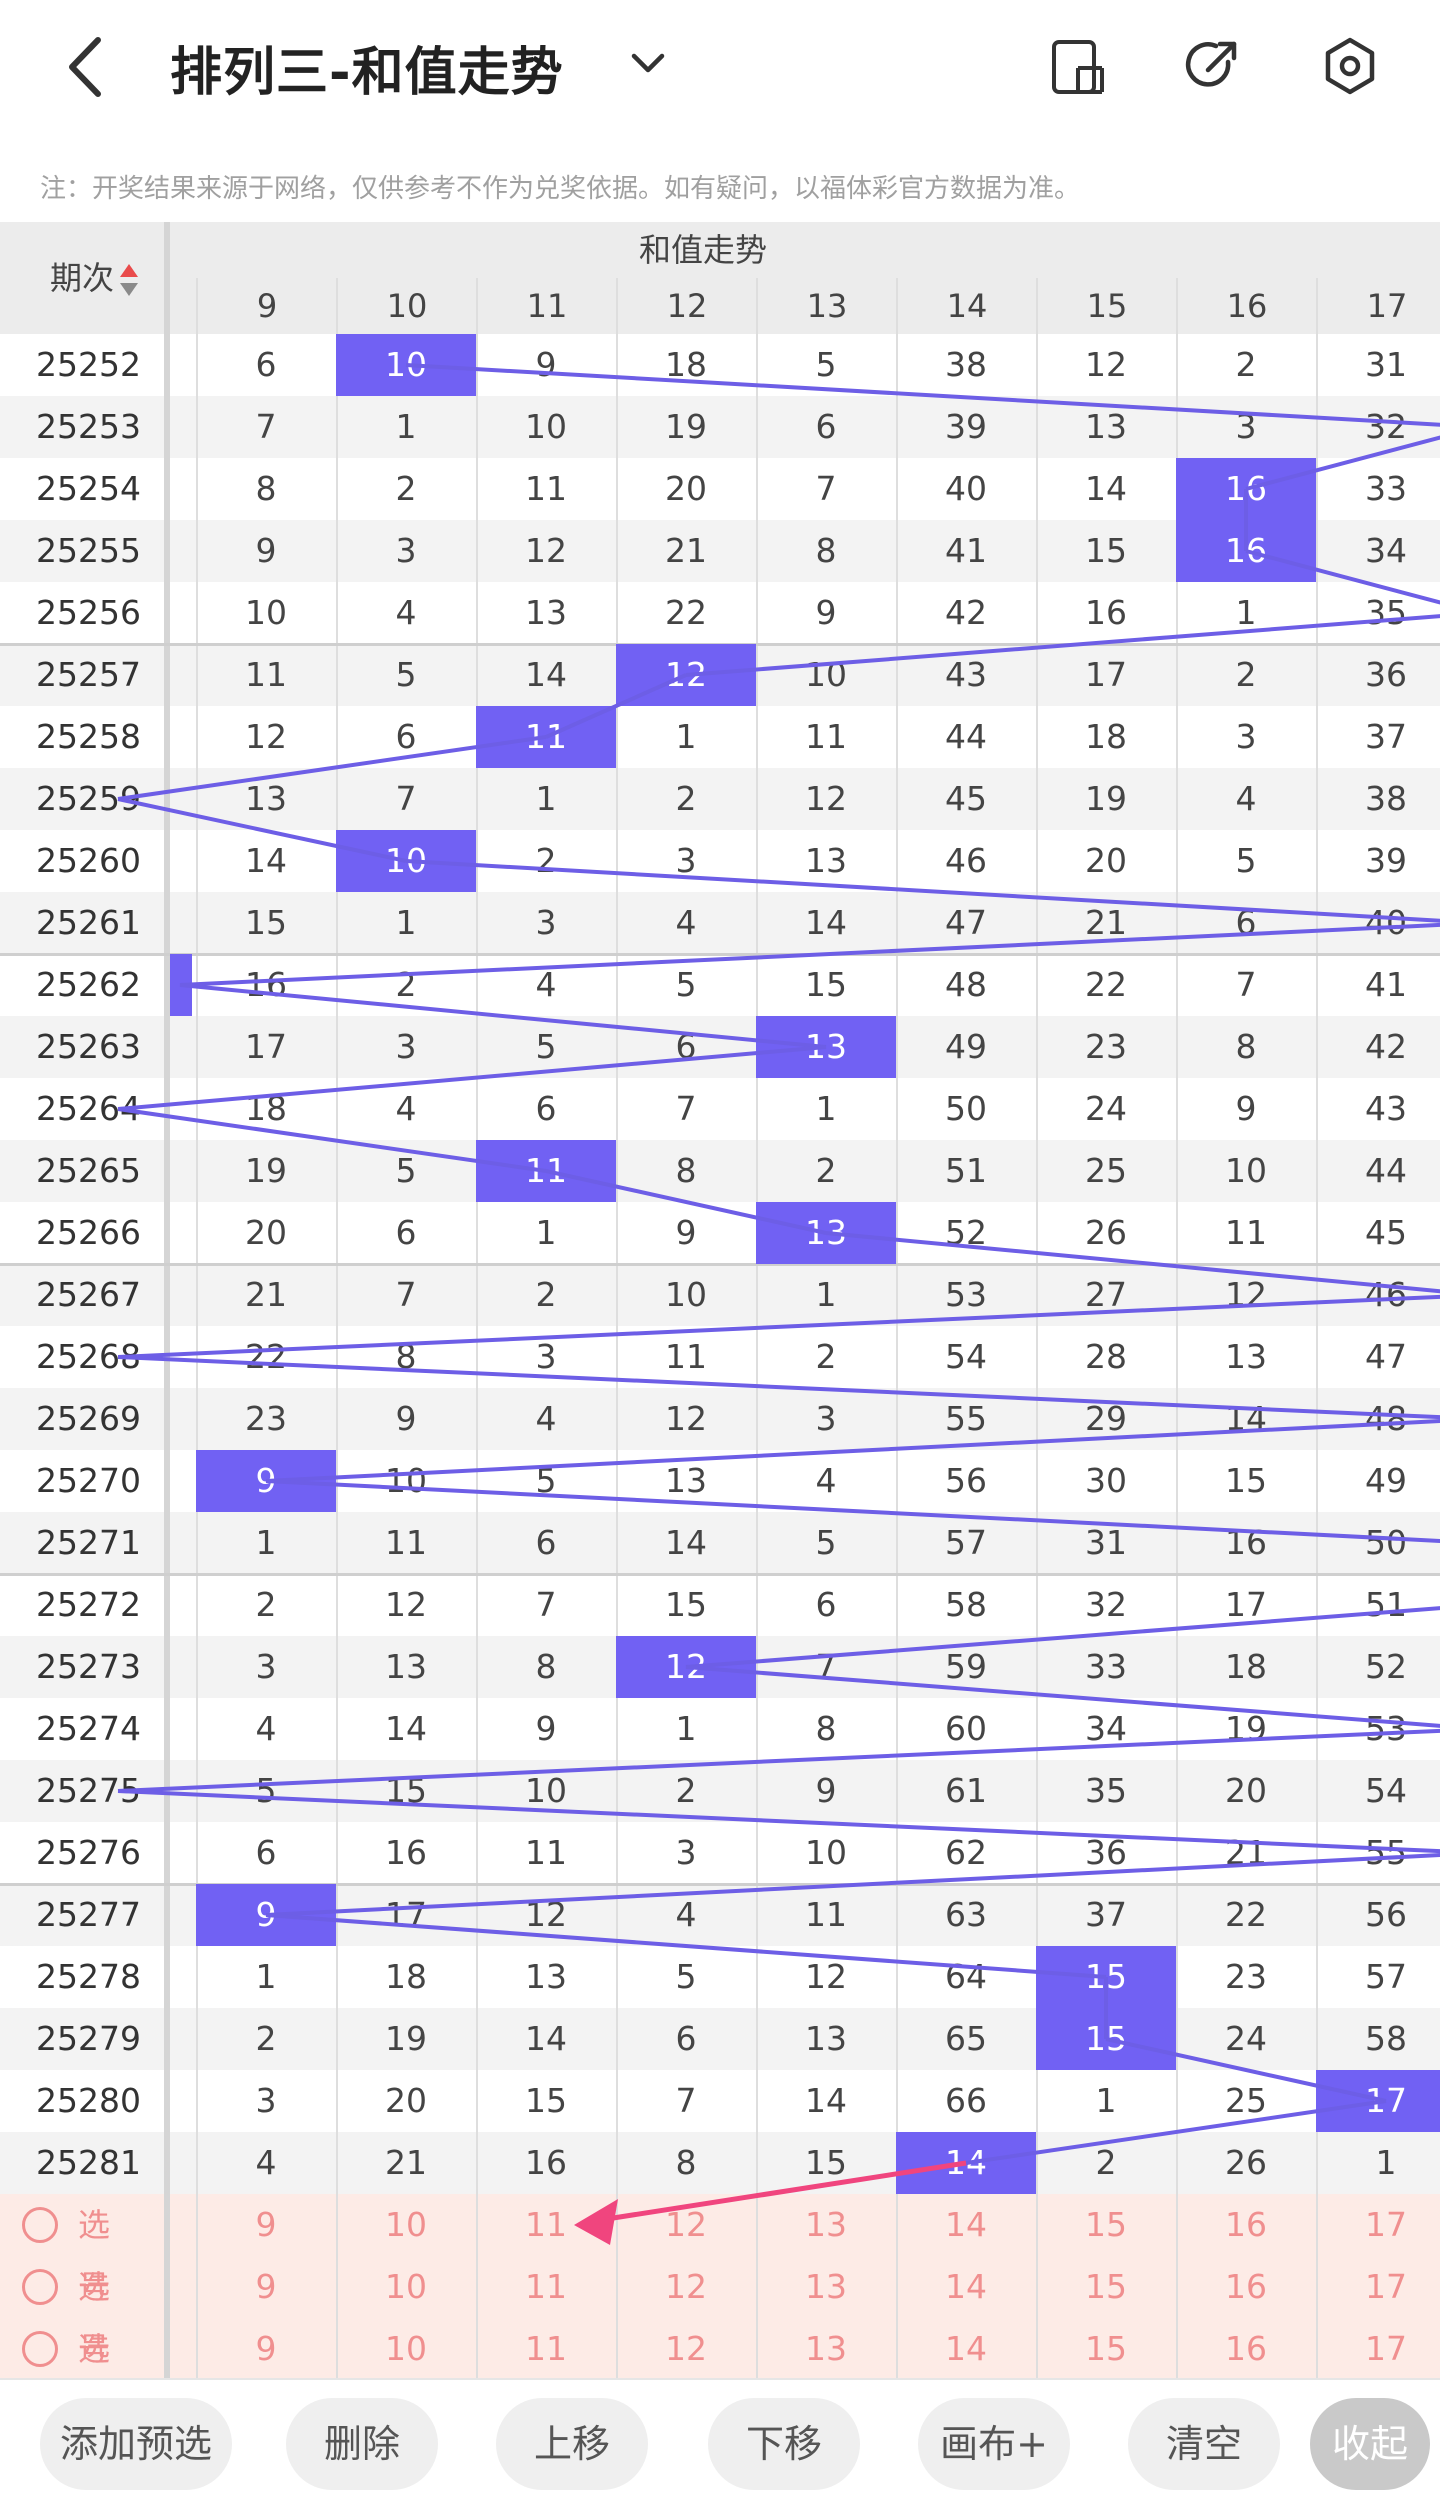 This screenshot has height=2513, width=1440. What do you see at coordinates (966, 306) in the screenshot?
I see `column-header: 14` at bounding box center [966, 306].